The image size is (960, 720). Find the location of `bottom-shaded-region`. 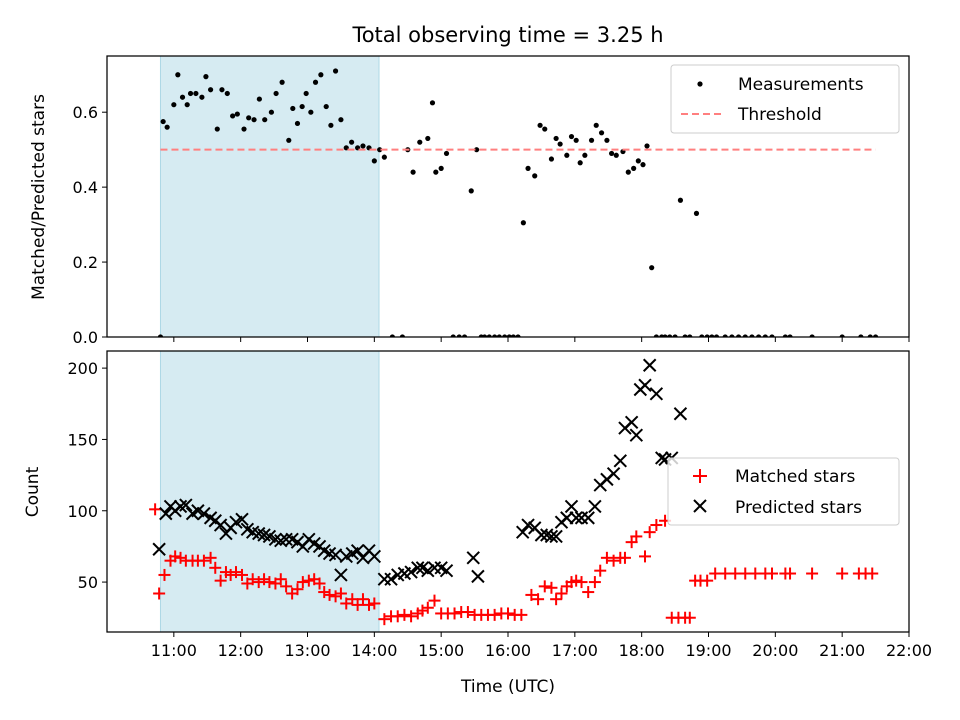

bottom-shaded-region is located at coordinates (269, 491).